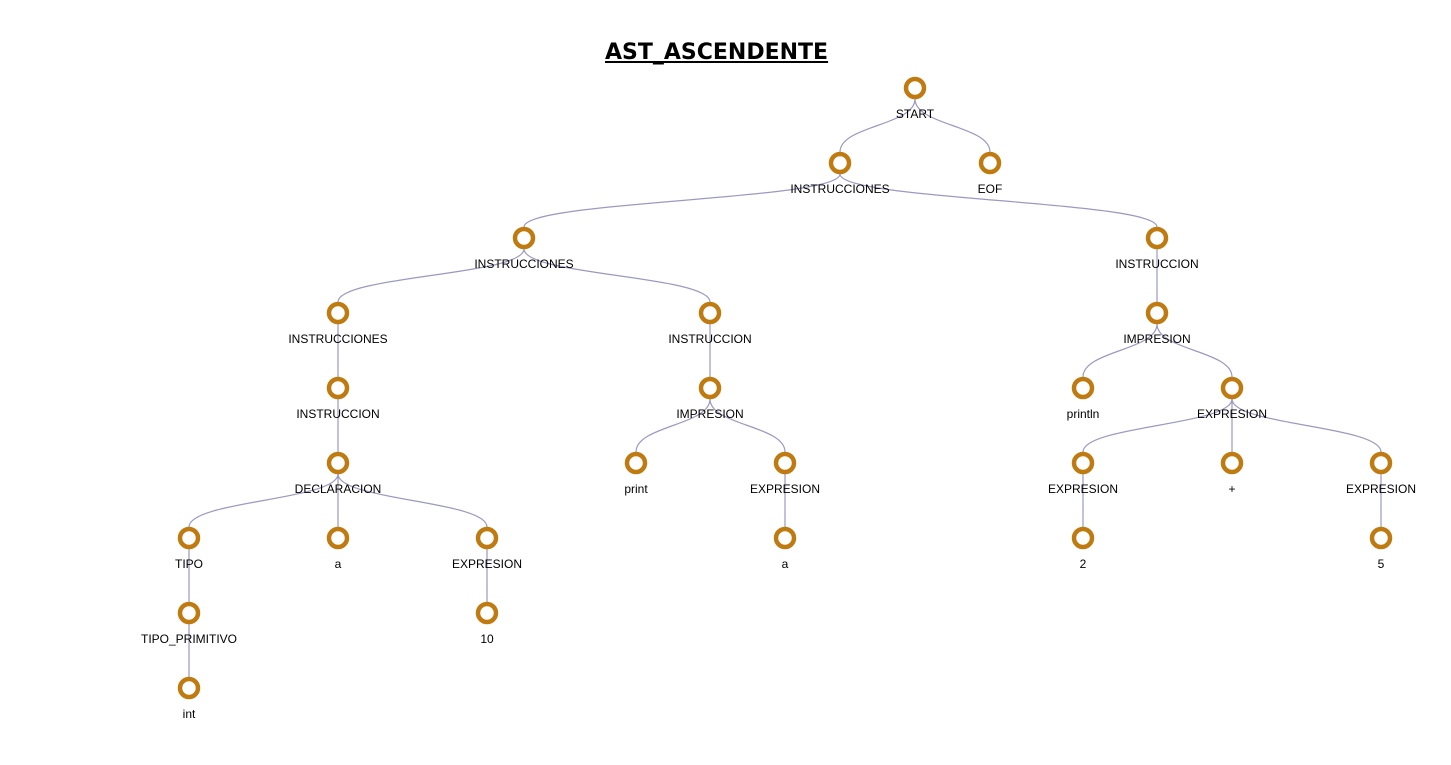 Image resolution: width=1451 pixels, height=765 pixels. Describe the element at coordinates (338, 489) in the screenshot. I see `node-label: DECLARACION` at that location.